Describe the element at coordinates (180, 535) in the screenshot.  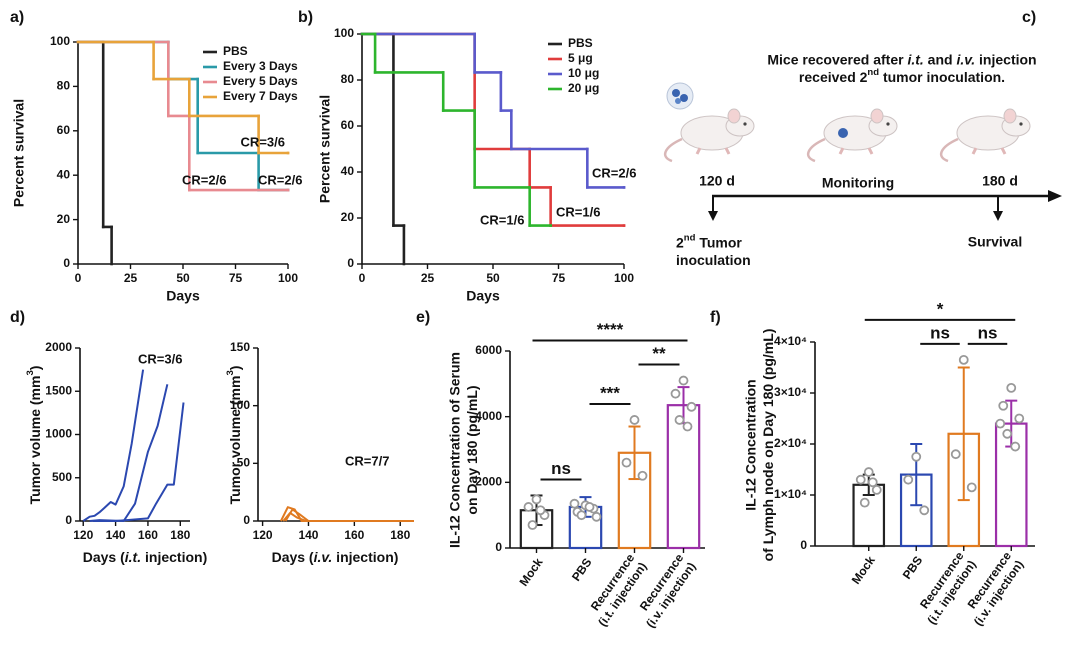
I see `x-tick-label: 180` at that location.